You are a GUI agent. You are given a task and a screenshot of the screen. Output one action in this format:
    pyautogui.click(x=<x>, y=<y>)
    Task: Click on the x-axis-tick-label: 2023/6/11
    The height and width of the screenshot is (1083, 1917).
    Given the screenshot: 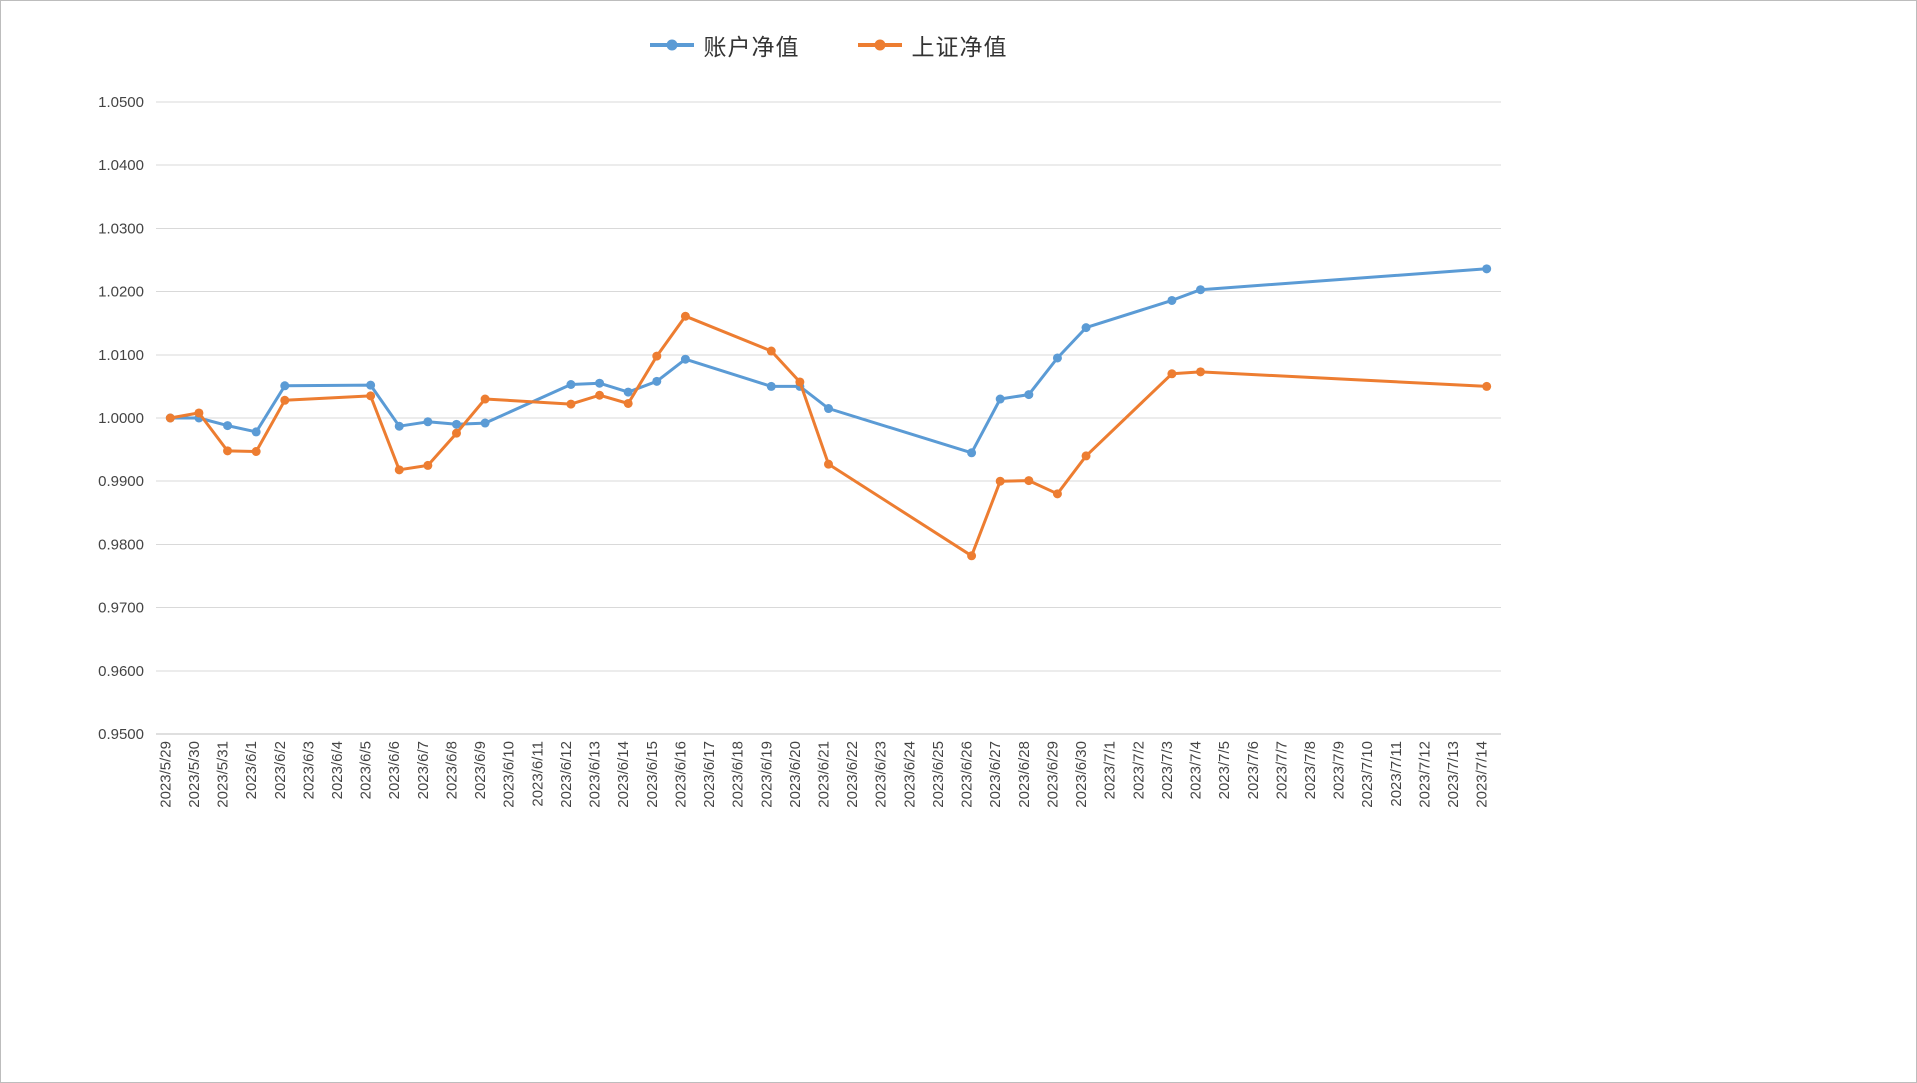 What is the action you would take?
    pyautogui.click(x=537, y=774)
    